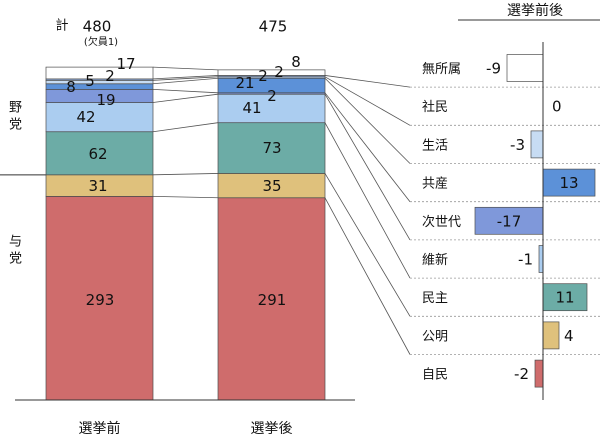 The image size is (600, 442). Describe the element at coordinates (90, 81) in the screenshot. I see `segment-value-label: 5` at that location.